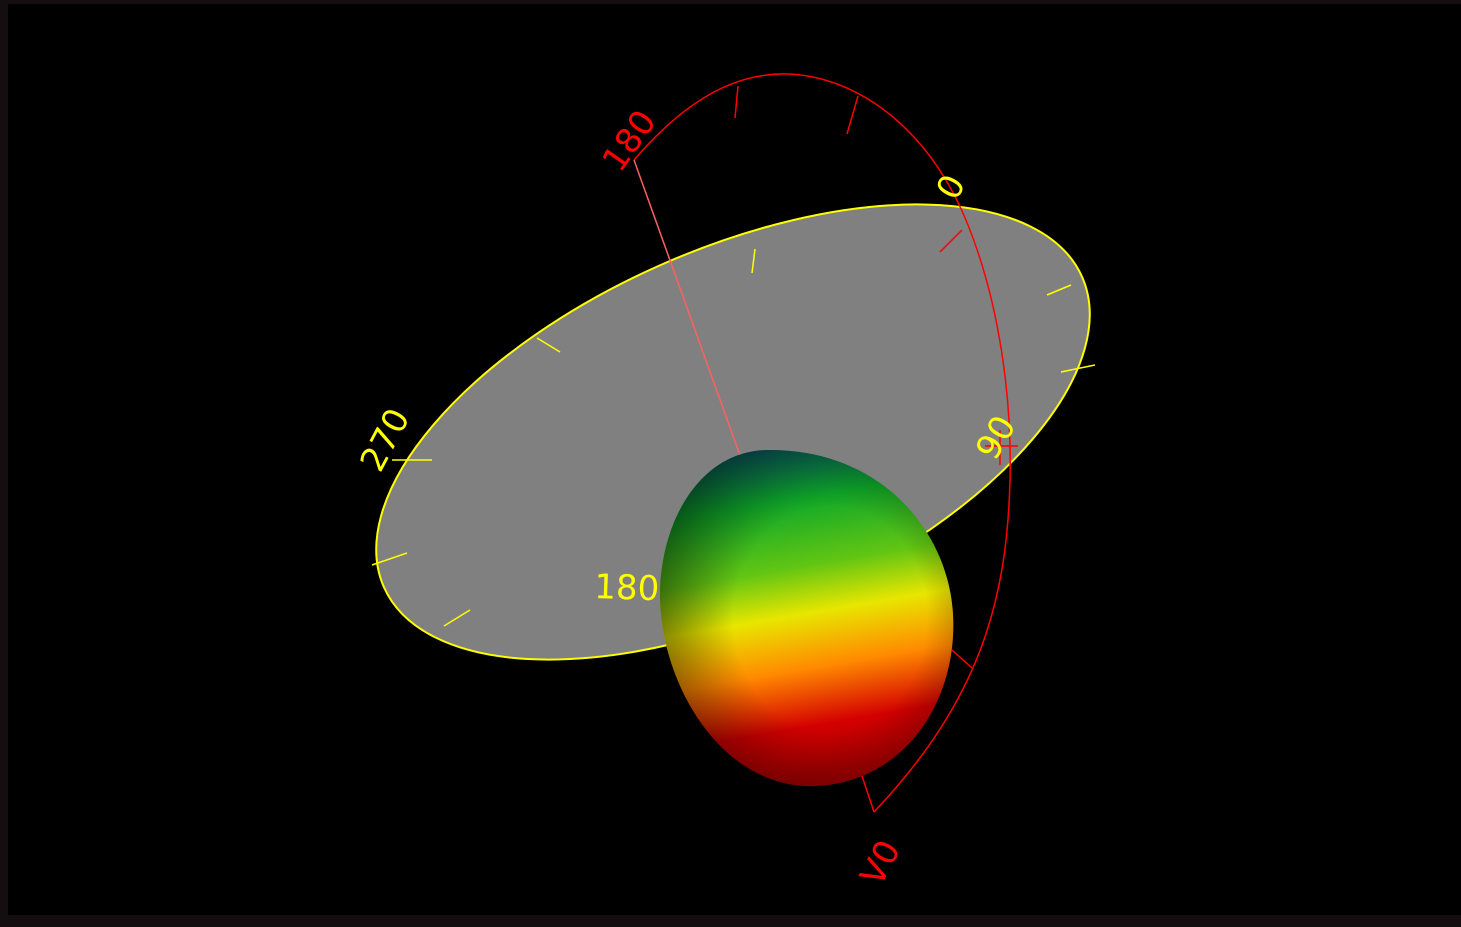  I want to click on elevation-label-180: 180, so click(630, 141).